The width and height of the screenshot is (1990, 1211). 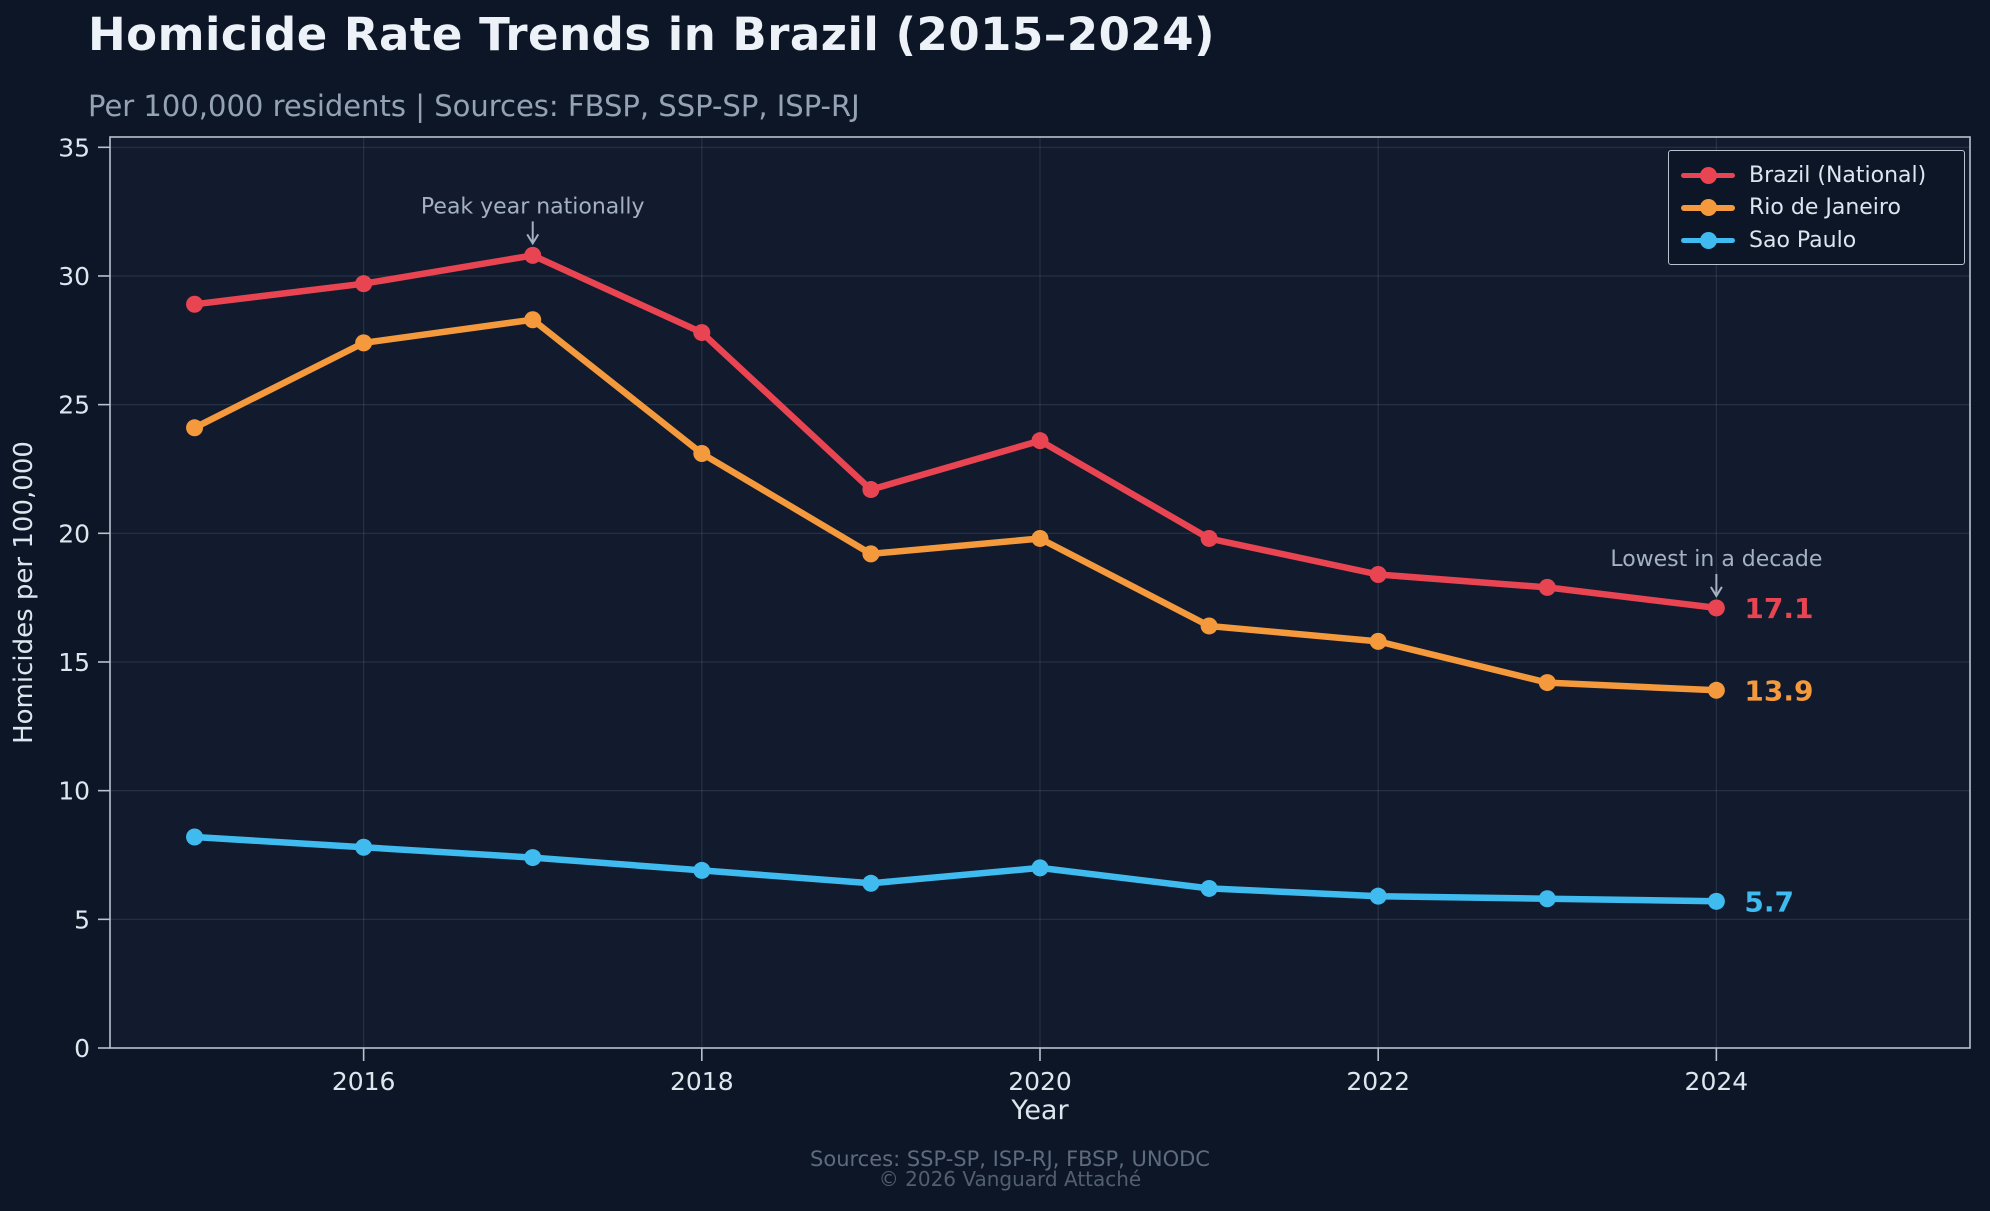 I want to click on y-tick-label-5: 5, so click(x=82, y=919).